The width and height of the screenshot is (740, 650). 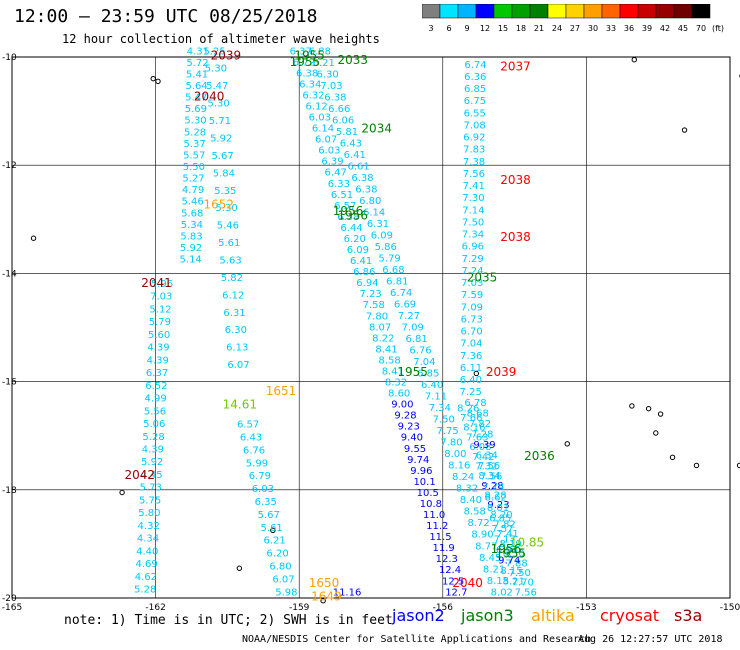 What do you see at coordinates (471, 392) in the screenshot?
I see `wave-height-reading: 7.25` at bounding box center [471, 392].